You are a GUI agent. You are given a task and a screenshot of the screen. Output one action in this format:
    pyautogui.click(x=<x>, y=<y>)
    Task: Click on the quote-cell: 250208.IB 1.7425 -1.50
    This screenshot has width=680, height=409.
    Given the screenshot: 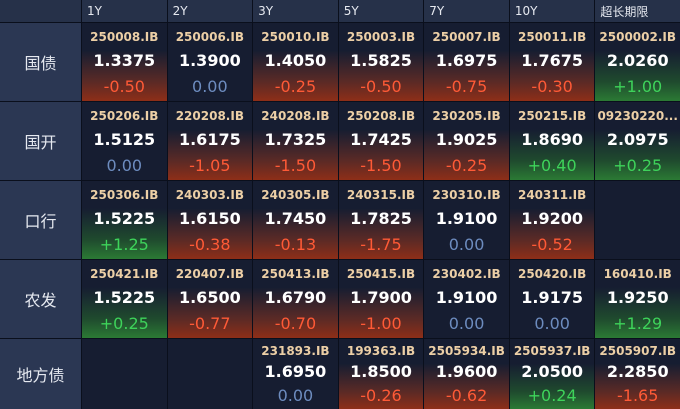 What is the action you would take?
    pyautogui.click(x=381, y=141)
    